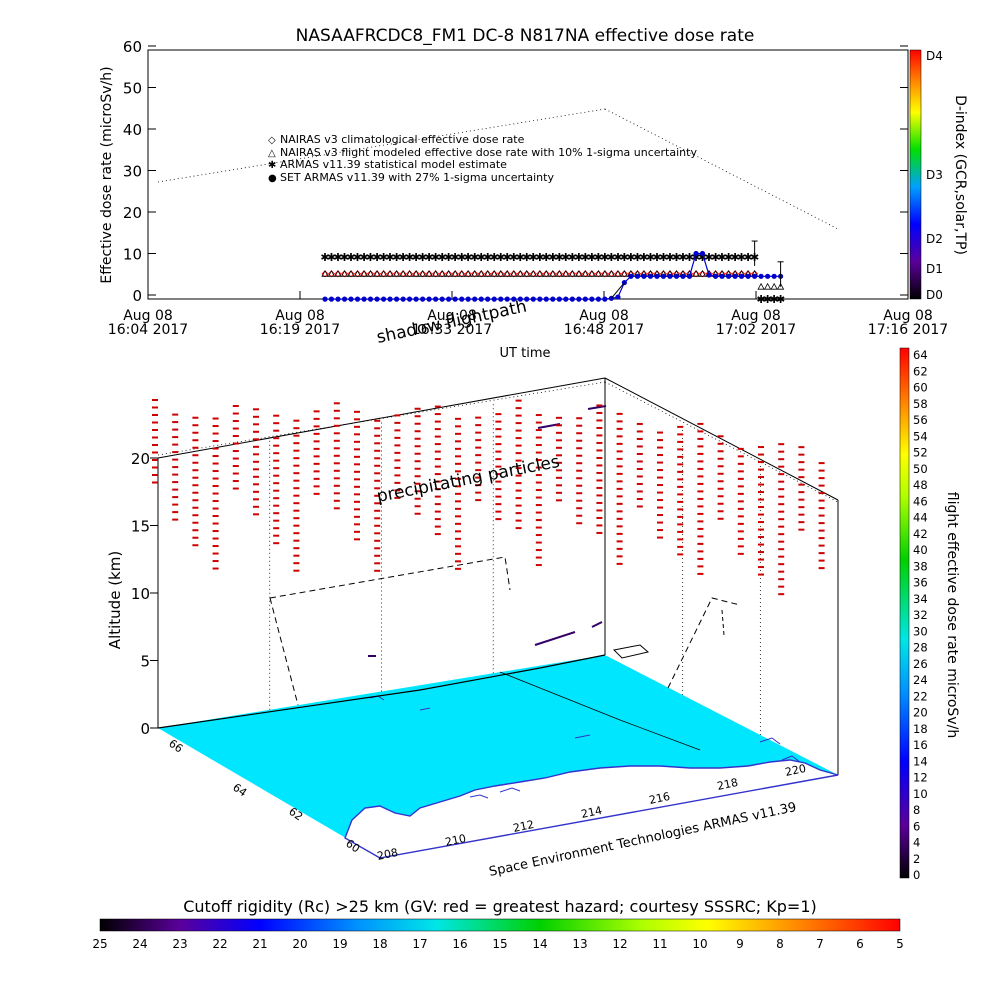 Image resolution: width=1000 pixels, height=1004 pixels. I want to click on shadow-trace, so click(618, 290).